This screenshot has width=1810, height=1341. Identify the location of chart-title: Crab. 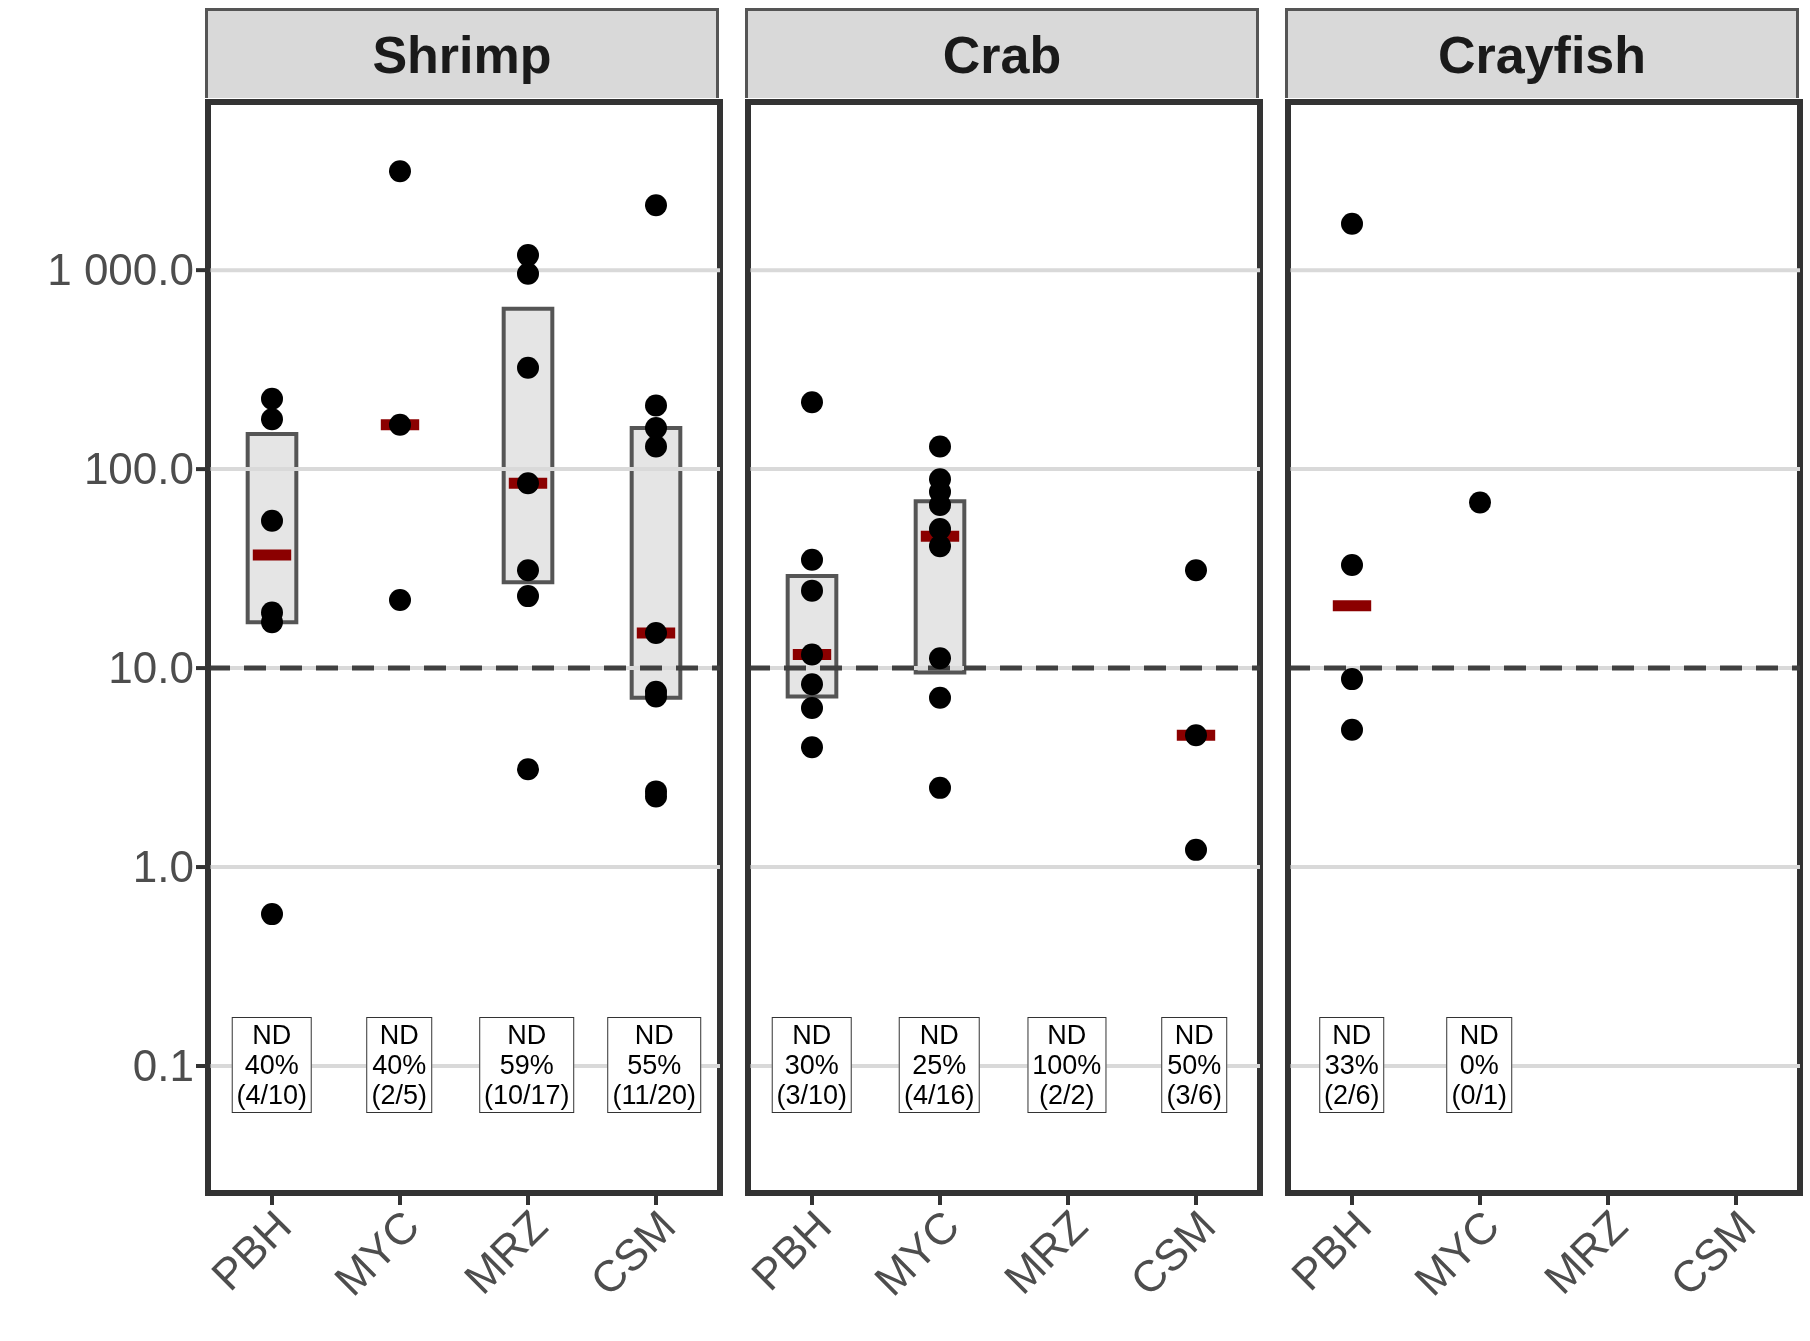
(1002, 54).